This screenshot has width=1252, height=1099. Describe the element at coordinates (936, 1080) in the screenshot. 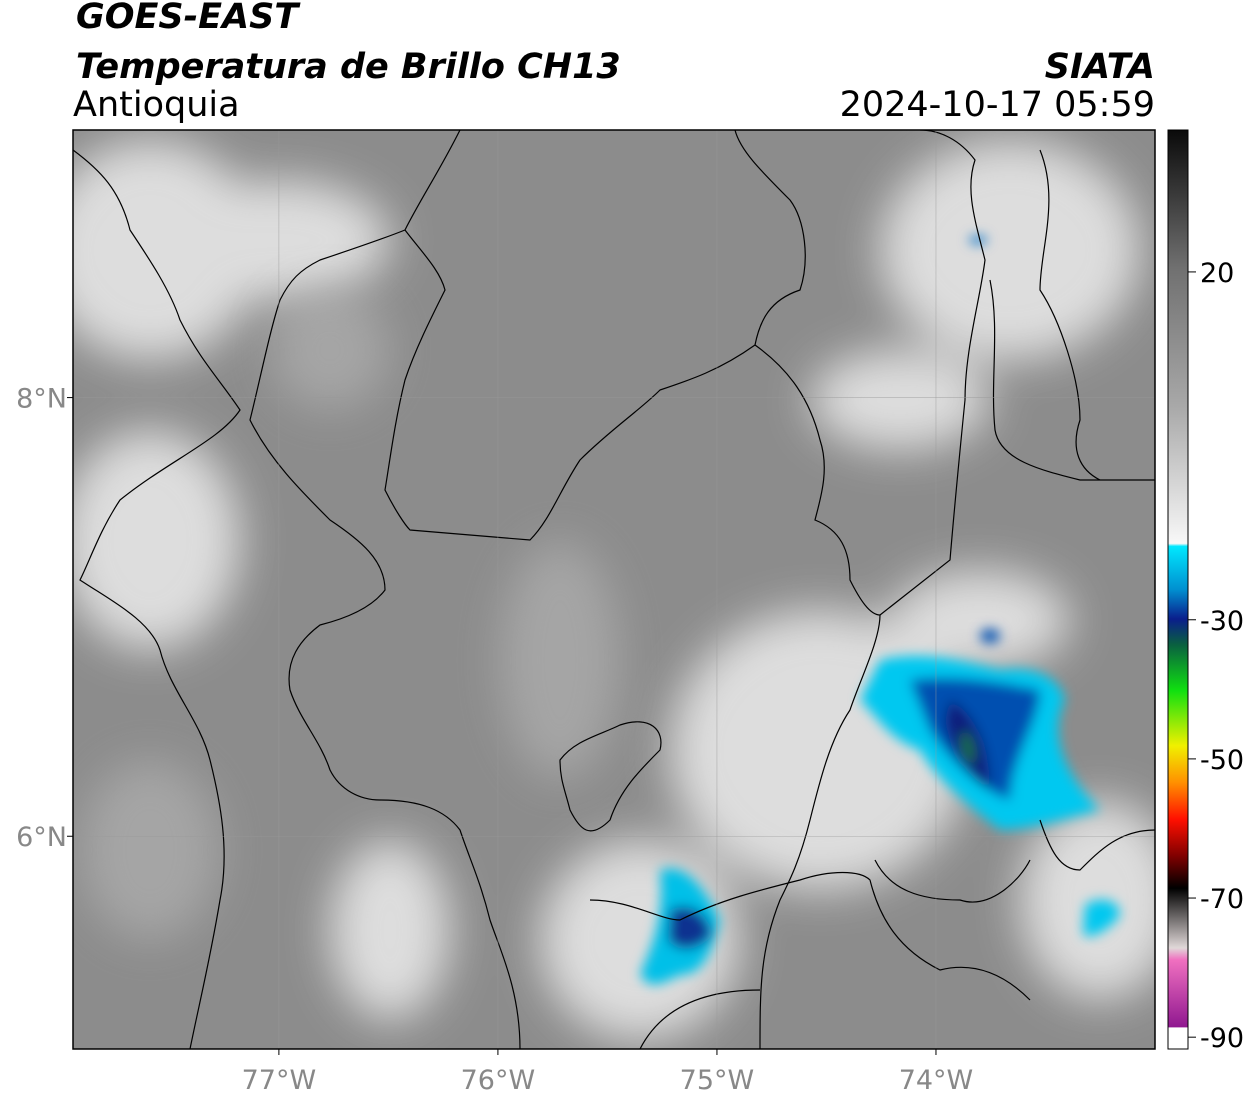

I see `x-tick-label: 74°W` at that location.